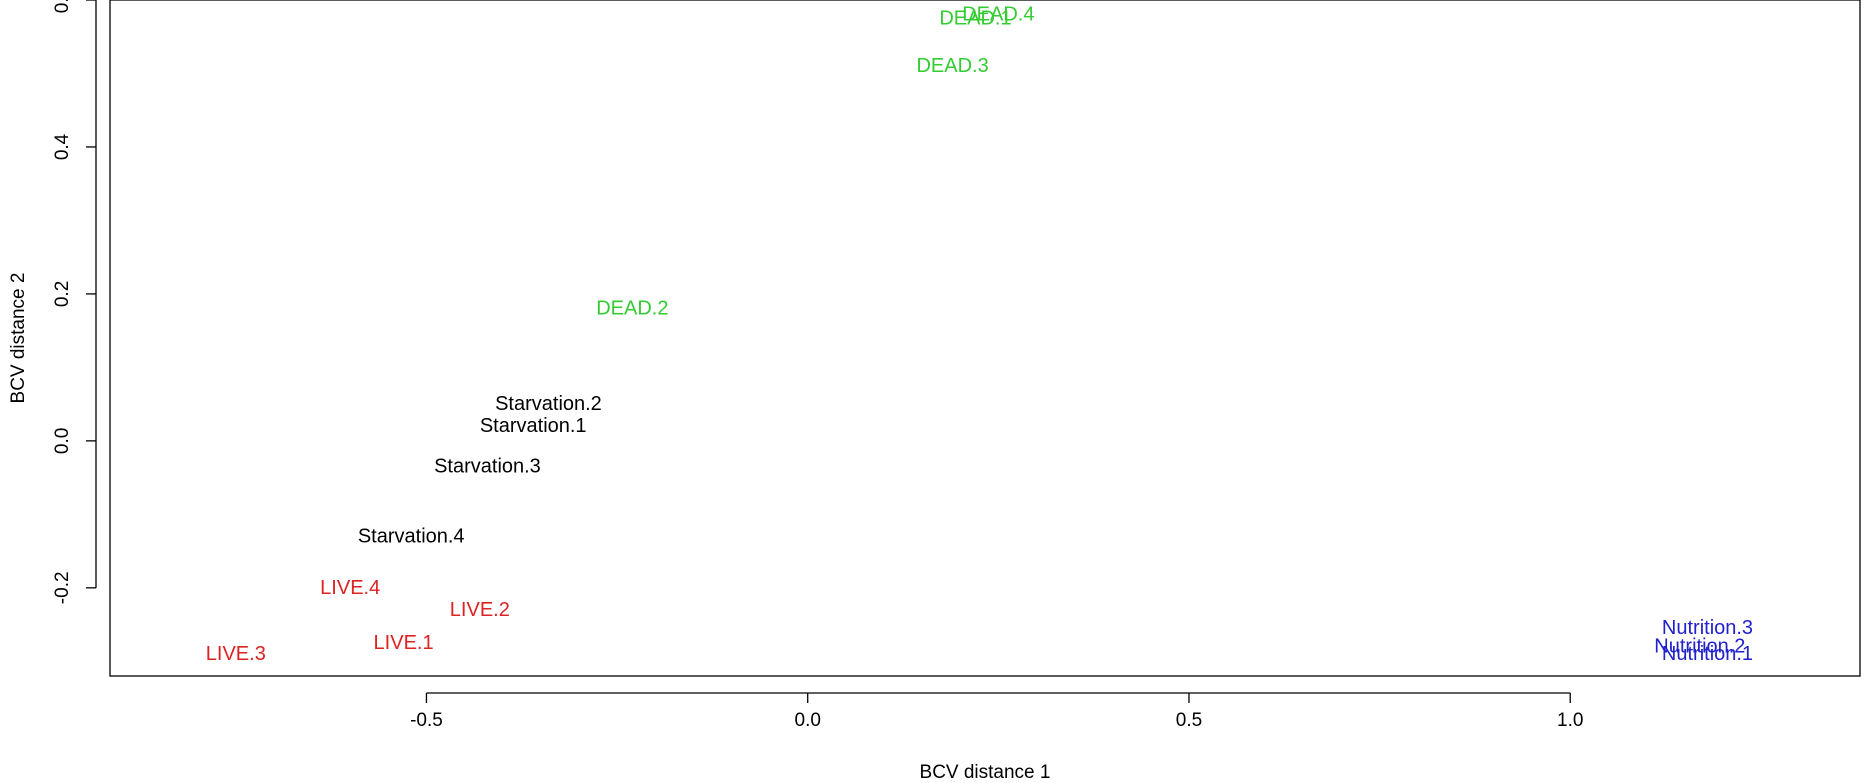  What do you see at coordinates (533, 426) in the screenshot?
I see `point-label: Starvation.1` at bounding box center [533, 426].